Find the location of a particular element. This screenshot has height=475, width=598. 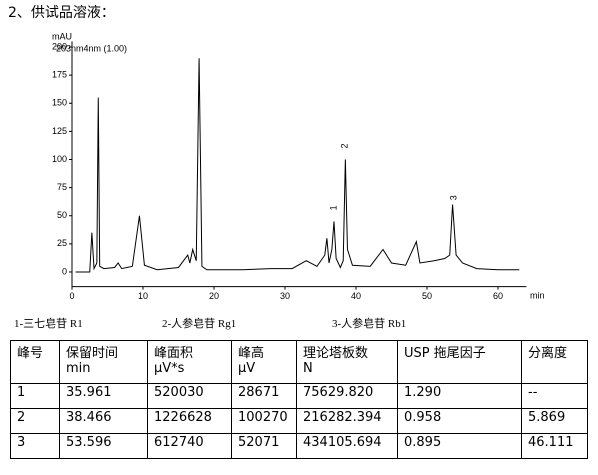

x-tick-label: 30 is located at coordinates (285, 296).